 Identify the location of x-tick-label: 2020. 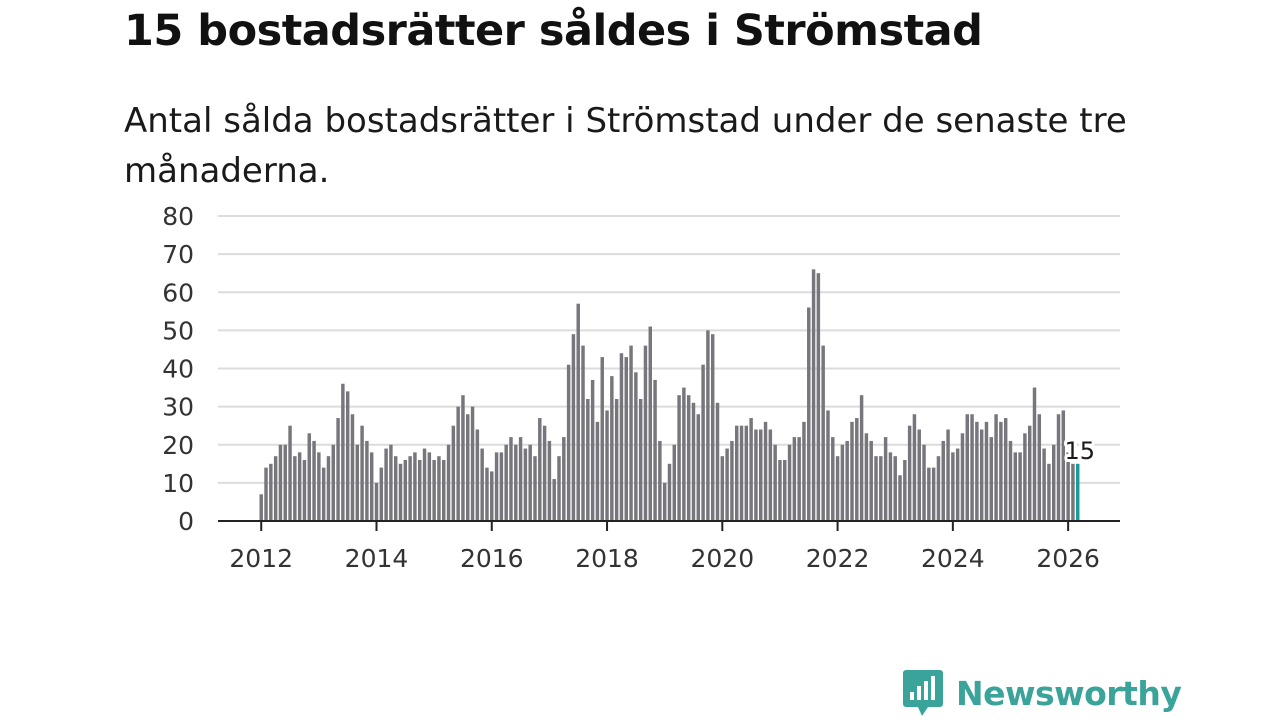
(723, 558).